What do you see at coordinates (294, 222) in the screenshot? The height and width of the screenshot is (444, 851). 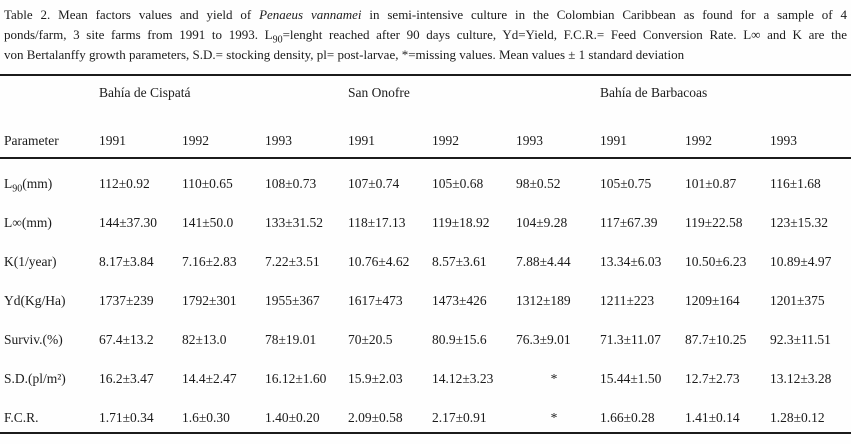 I see `data-cell: 133±31.52` at bounding box center [294, 222].